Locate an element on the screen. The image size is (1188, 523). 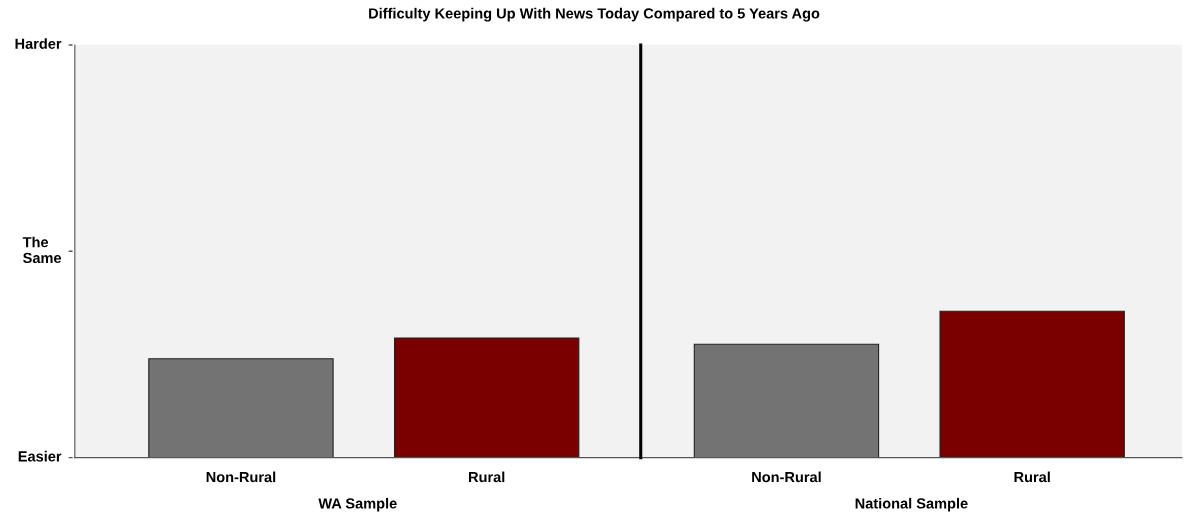
text: Easier is located at coordinates (40, 456).